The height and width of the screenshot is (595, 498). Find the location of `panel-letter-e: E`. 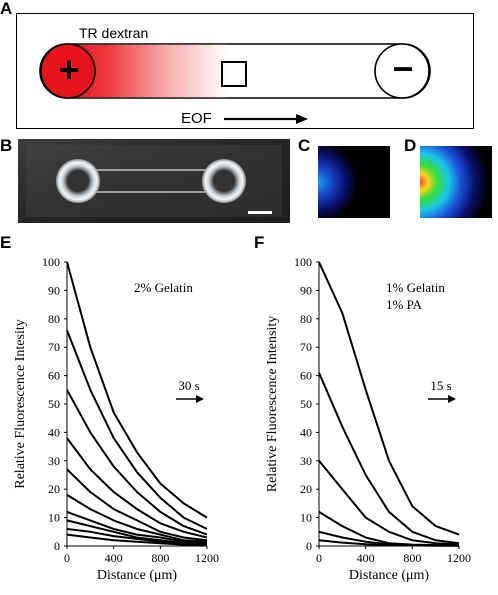

panel-letter-e: E is located at coordinates (6, 242).